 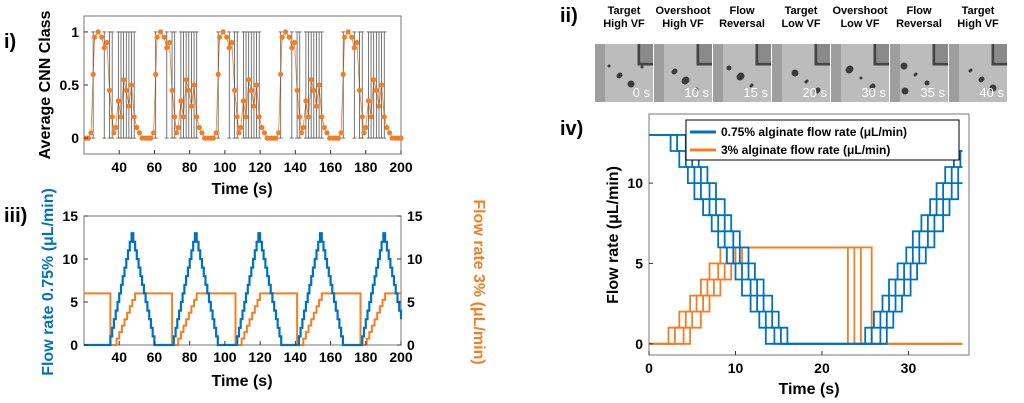 What do you see at coordinates (800, 24) in the screenshot?
I see `frame-label-line2: Low VF` at bounding box center [800, 24].